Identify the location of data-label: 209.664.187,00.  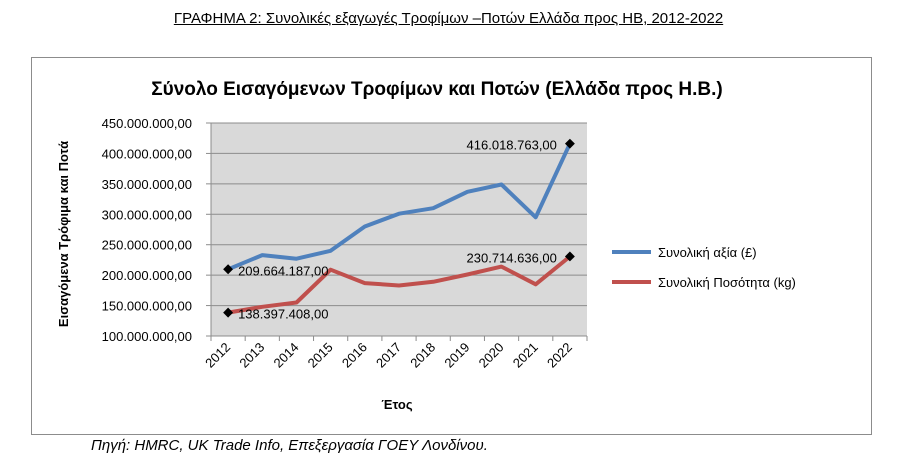
(283, 270).